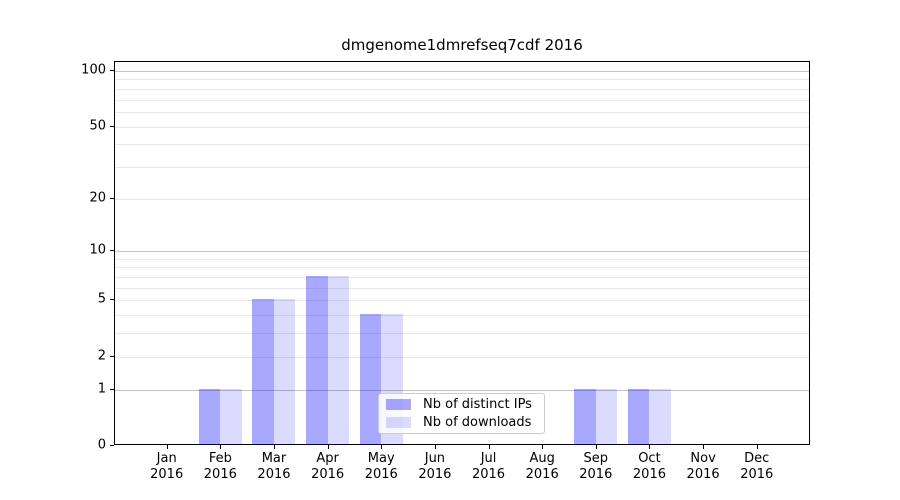 This screenshot has height=500, width=900. Describe the element at coordinates (477, 404) in the screenshot. I see `legend-label-distinct-ips: Nb of distinct IPs` at that location.